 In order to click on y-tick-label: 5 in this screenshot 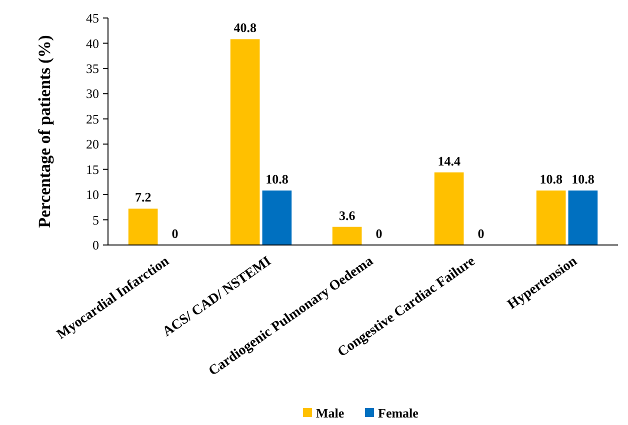, I will do `click(95, 220)`.